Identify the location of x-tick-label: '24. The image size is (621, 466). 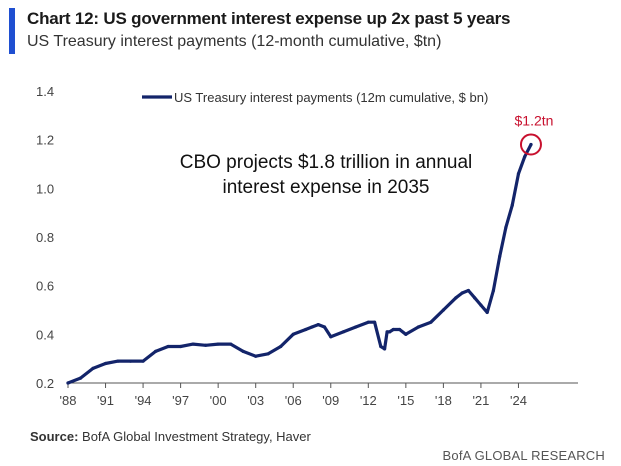
(518, 400).